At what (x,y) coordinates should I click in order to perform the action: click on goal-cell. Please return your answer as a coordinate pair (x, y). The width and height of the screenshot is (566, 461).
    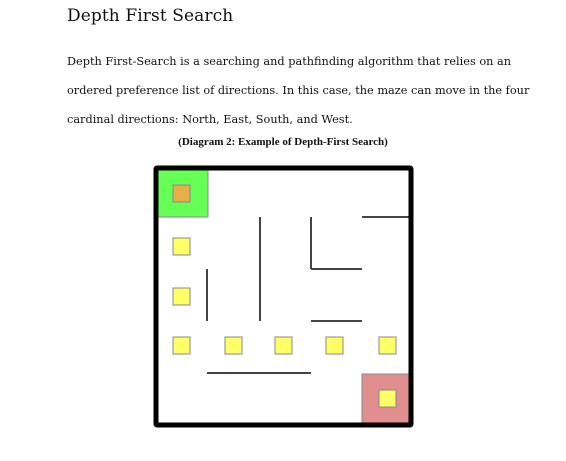
    Looking at the image, I should click on (386, 399).